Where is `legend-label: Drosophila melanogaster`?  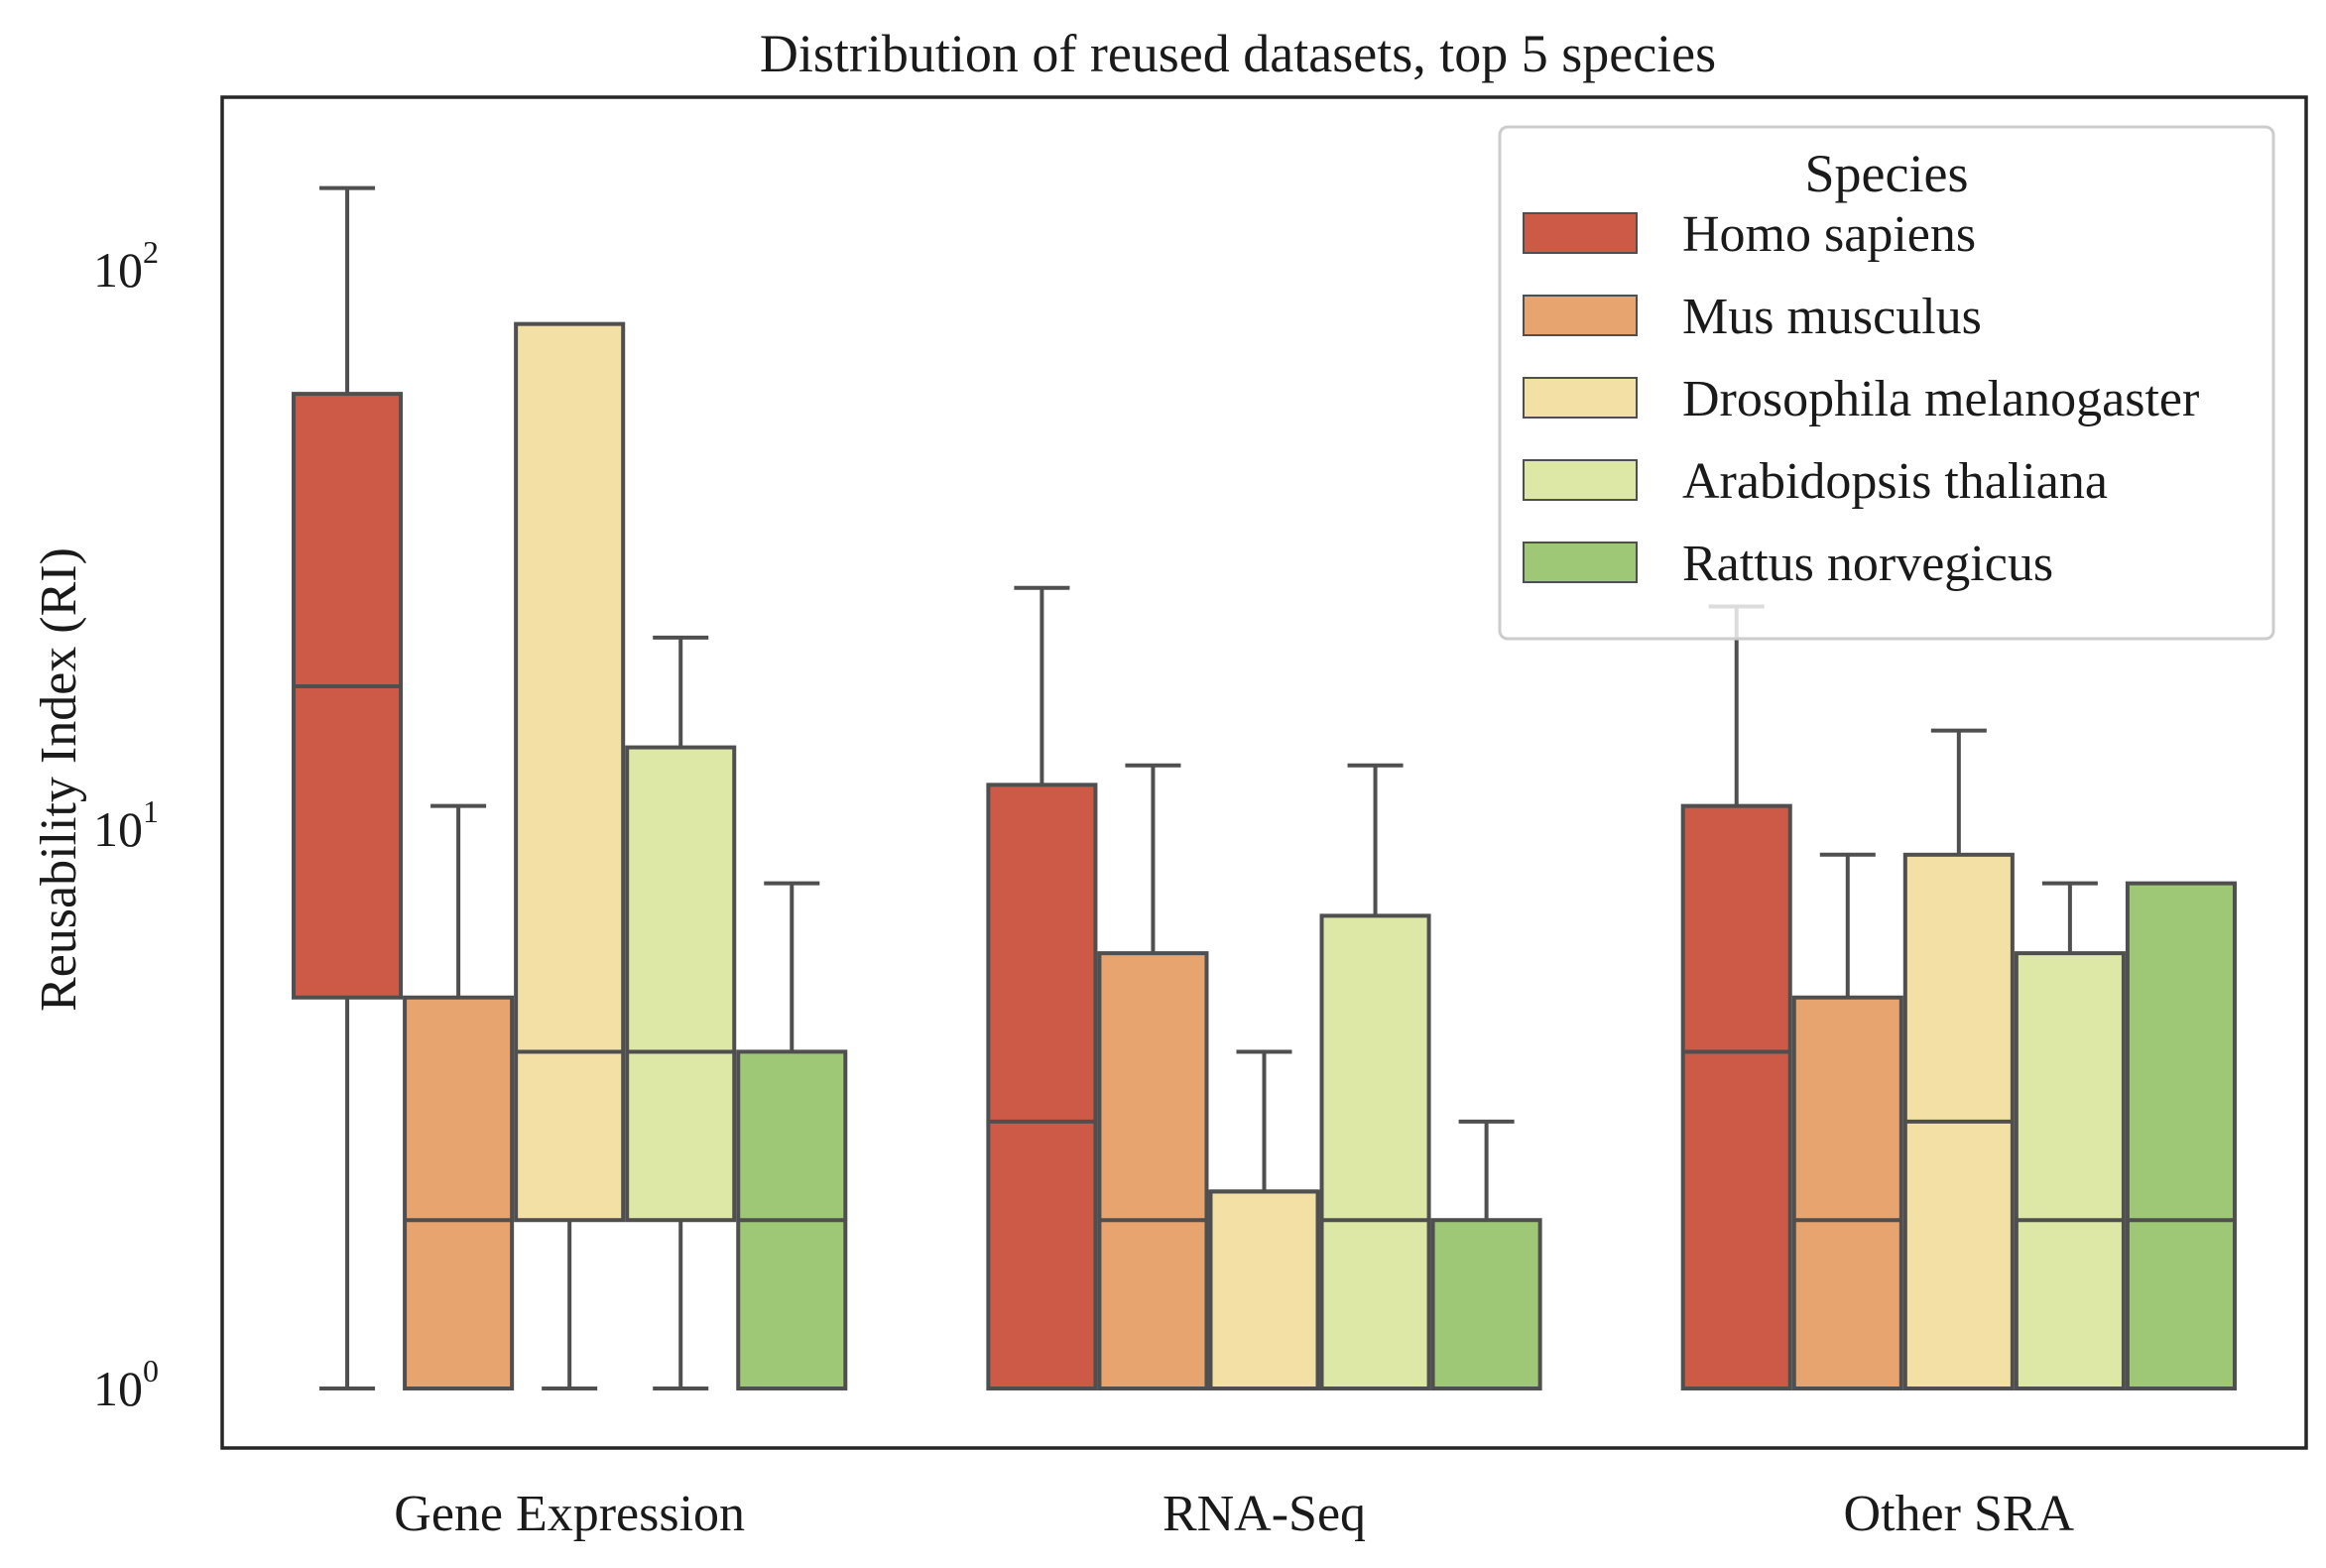
legend-label: Drosophila melanogaster is located at coordinates (1940, 399).